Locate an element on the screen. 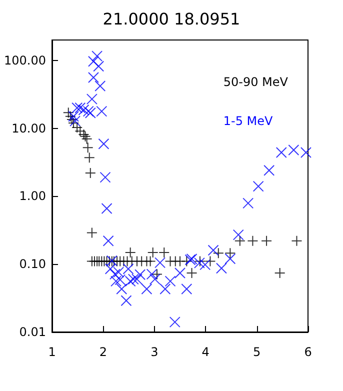 This screenshot has width=343, height=391. series-label: 1-5 MeV is located at coordinates (248, 121).